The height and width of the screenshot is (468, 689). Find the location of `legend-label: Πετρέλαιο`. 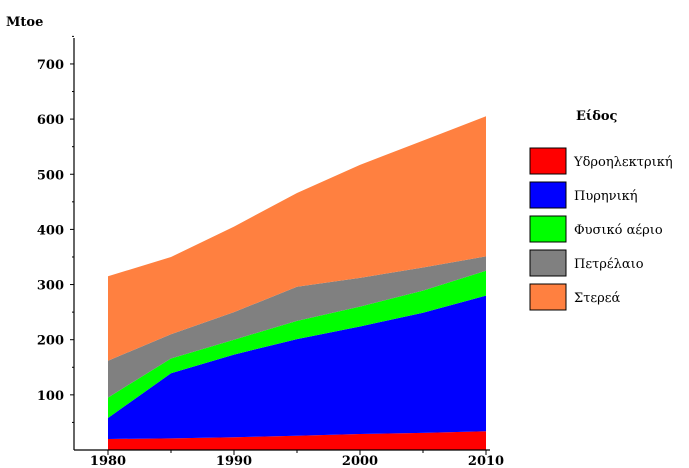

legend-label: Πετρέλαιο is located at coordinates (609, 264).